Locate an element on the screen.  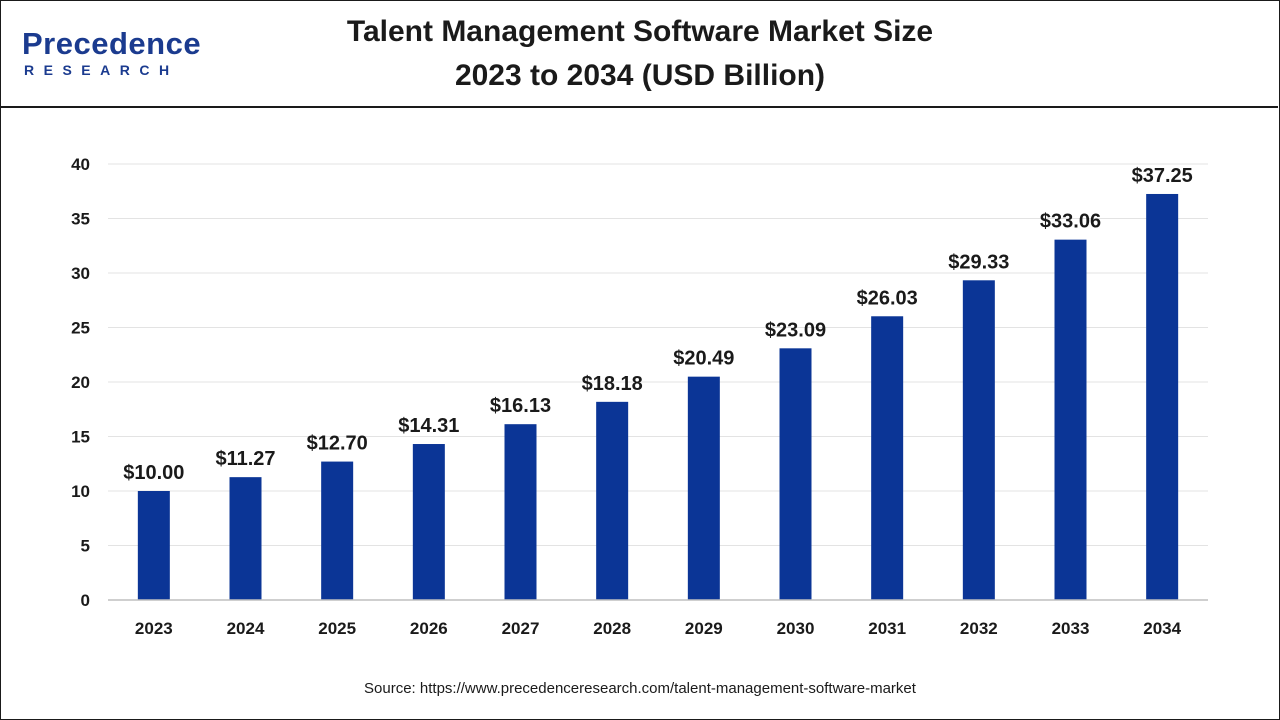
y-tick-label: 30 is located at coordinates (80, 273).